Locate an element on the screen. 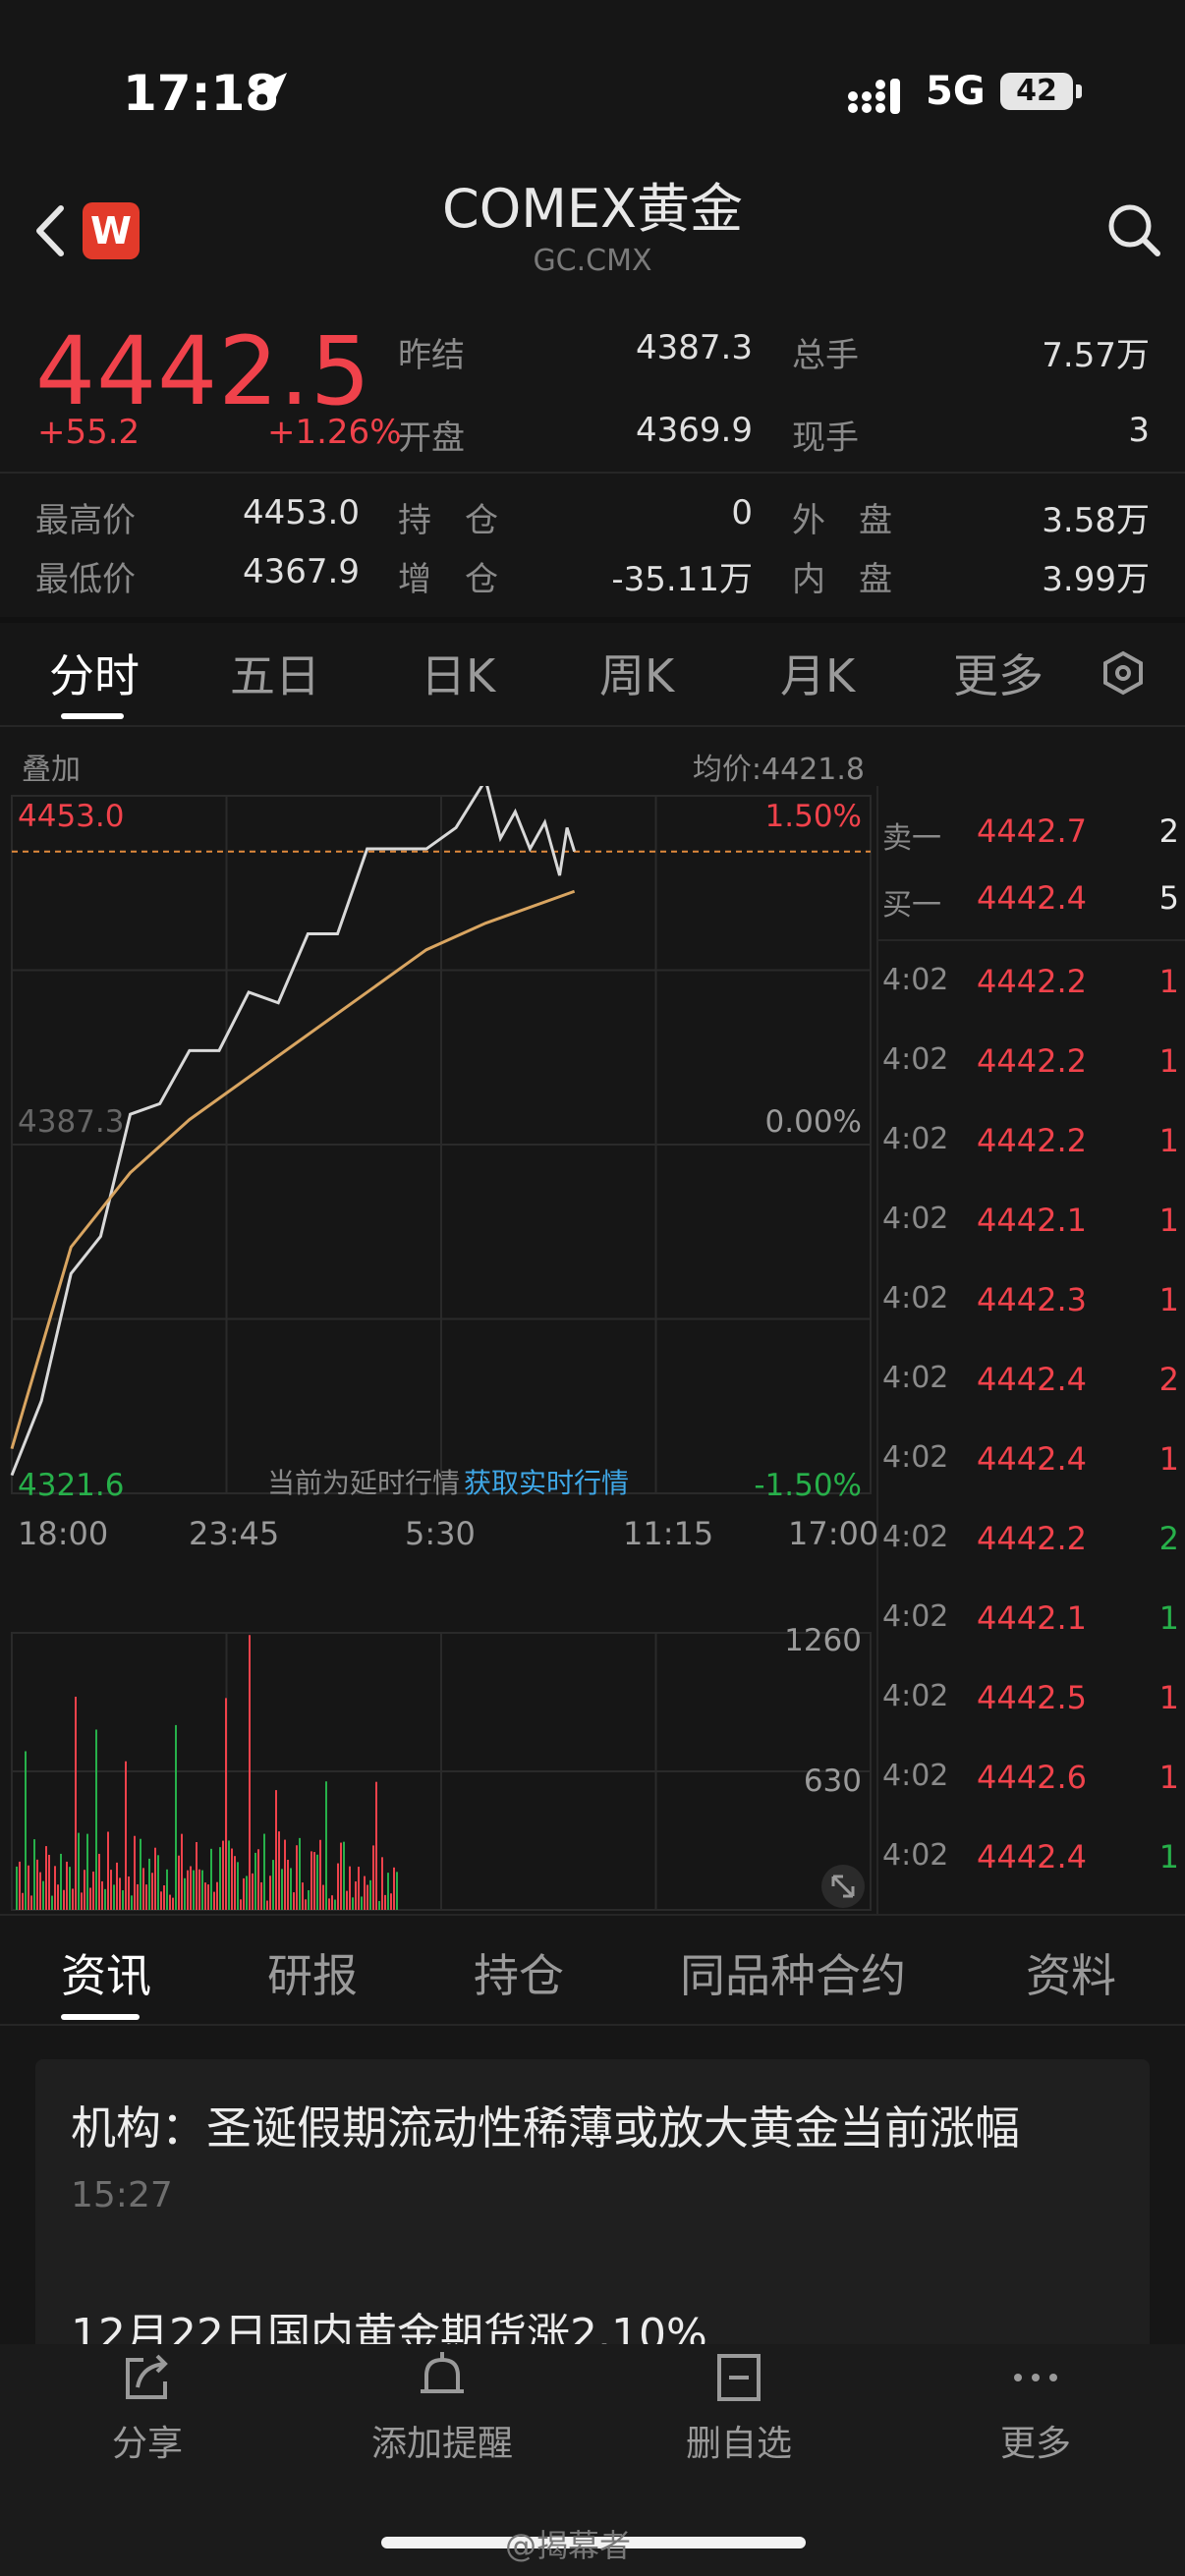 The height and width of the screenshot is (2576, 1185). open-interest-label: 持 仓 is located at coordinates (448, 520).